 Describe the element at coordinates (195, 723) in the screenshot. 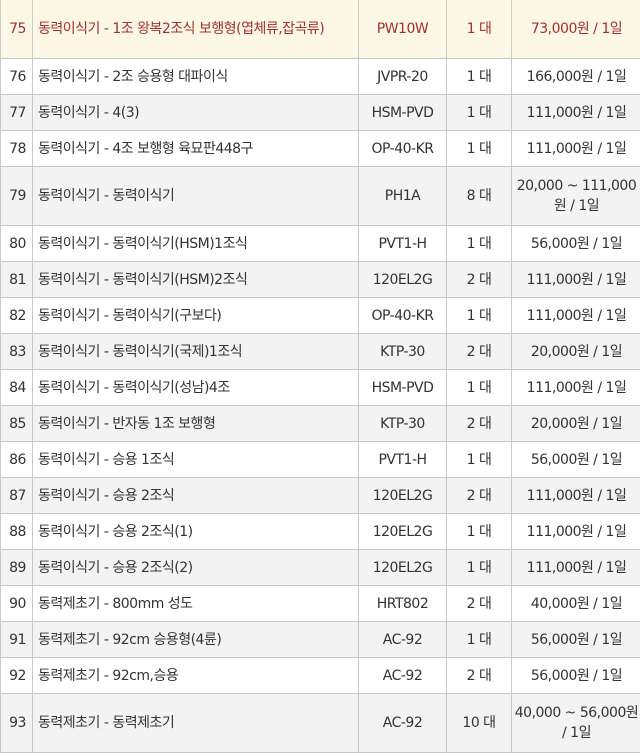

I see `equipment-name: 동력제초기 - 동력제초기` at that location.